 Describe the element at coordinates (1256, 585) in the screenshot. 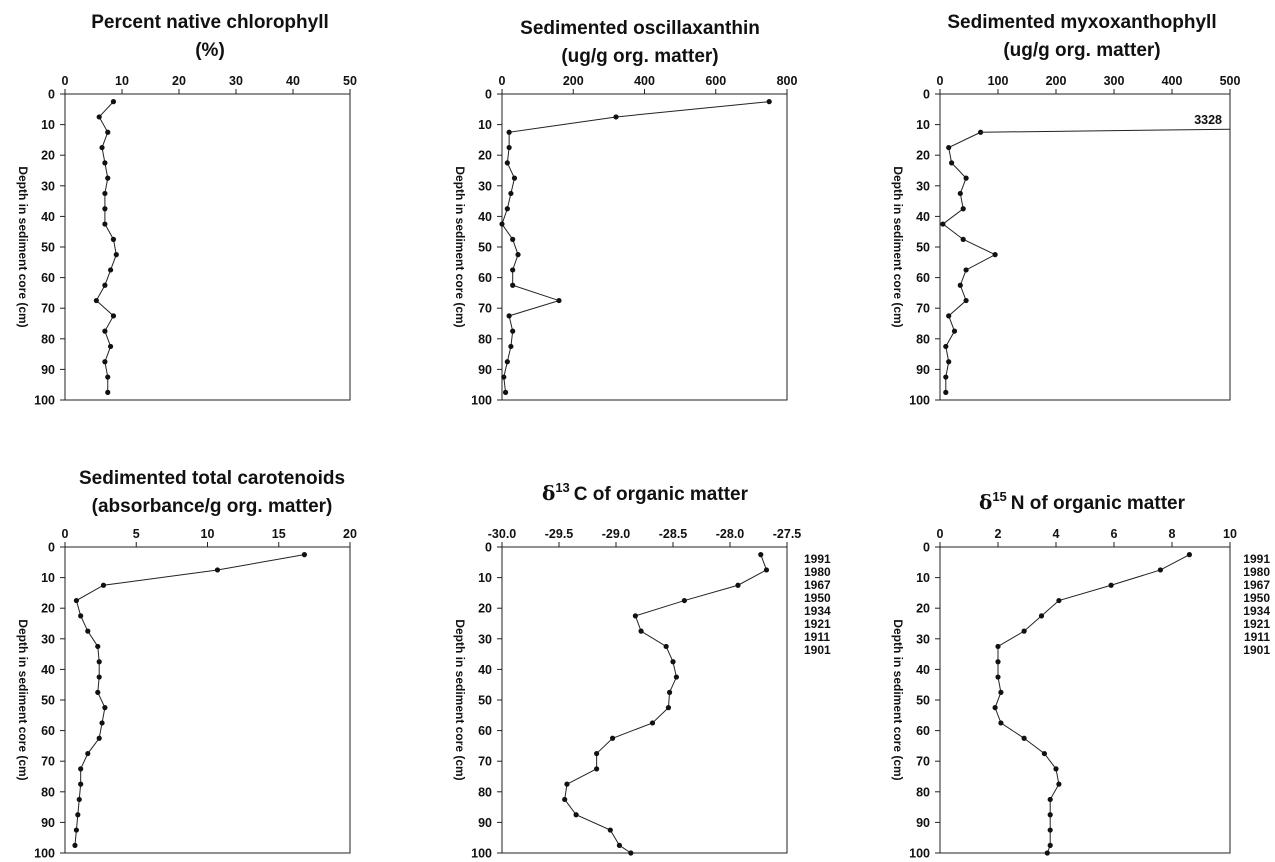

I see `year-label: 1967` at that location.